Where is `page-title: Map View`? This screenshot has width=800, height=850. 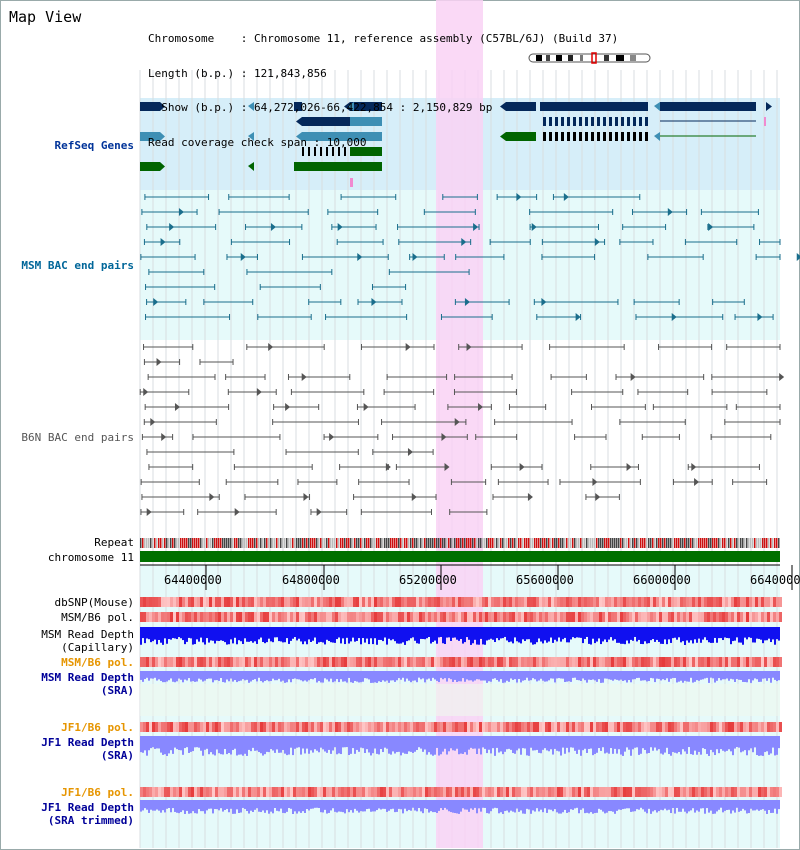 page-title: Map View is located at coordinates (45, 17).